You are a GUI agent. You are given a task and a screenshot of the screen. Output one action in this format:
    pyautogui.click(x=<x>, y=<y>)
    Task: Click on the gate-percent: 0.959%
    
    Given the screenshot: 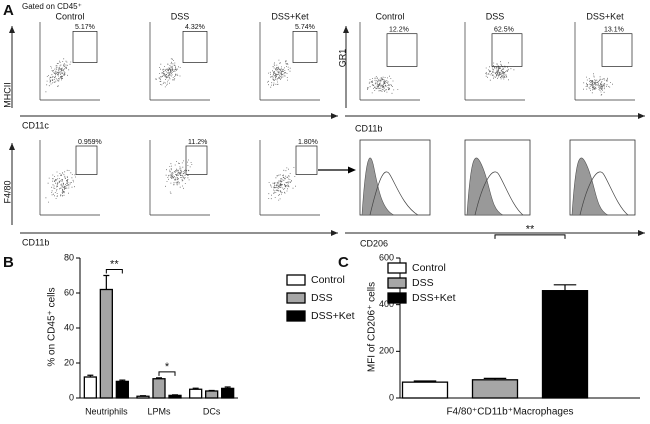 What is the action you would take?
    pyautogui.click(x=90, y=142)
    